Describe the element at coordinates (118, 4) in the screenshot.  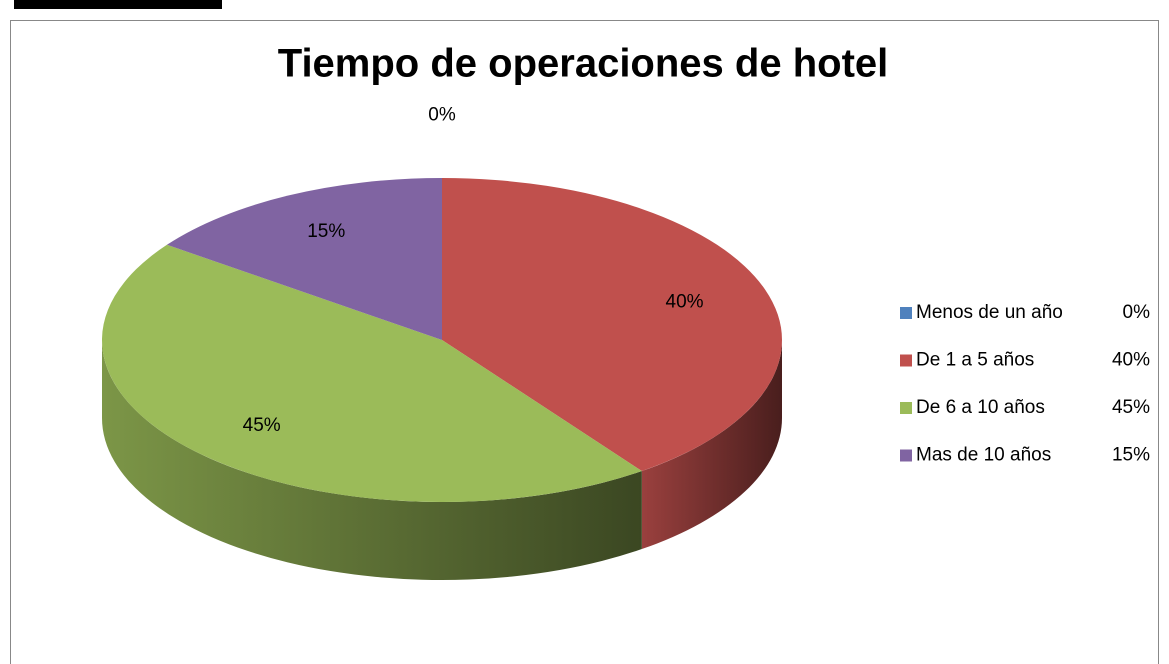
I see `header-fragment` at that location.